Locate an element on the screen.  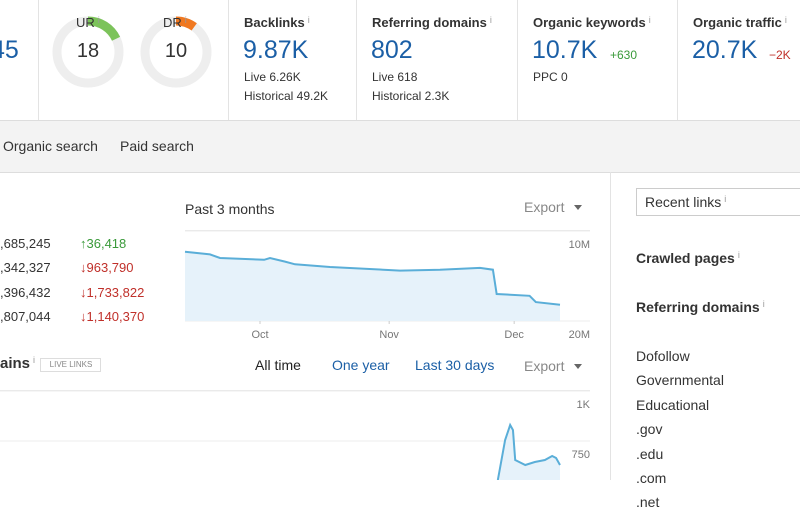
range-option: One year is located at coordinates (361, 365).